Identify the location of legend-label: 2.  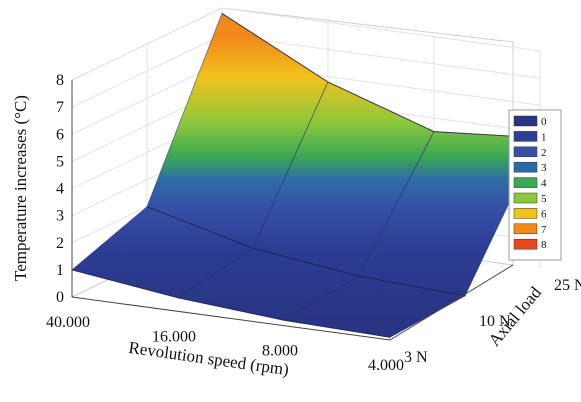
(544, 153).